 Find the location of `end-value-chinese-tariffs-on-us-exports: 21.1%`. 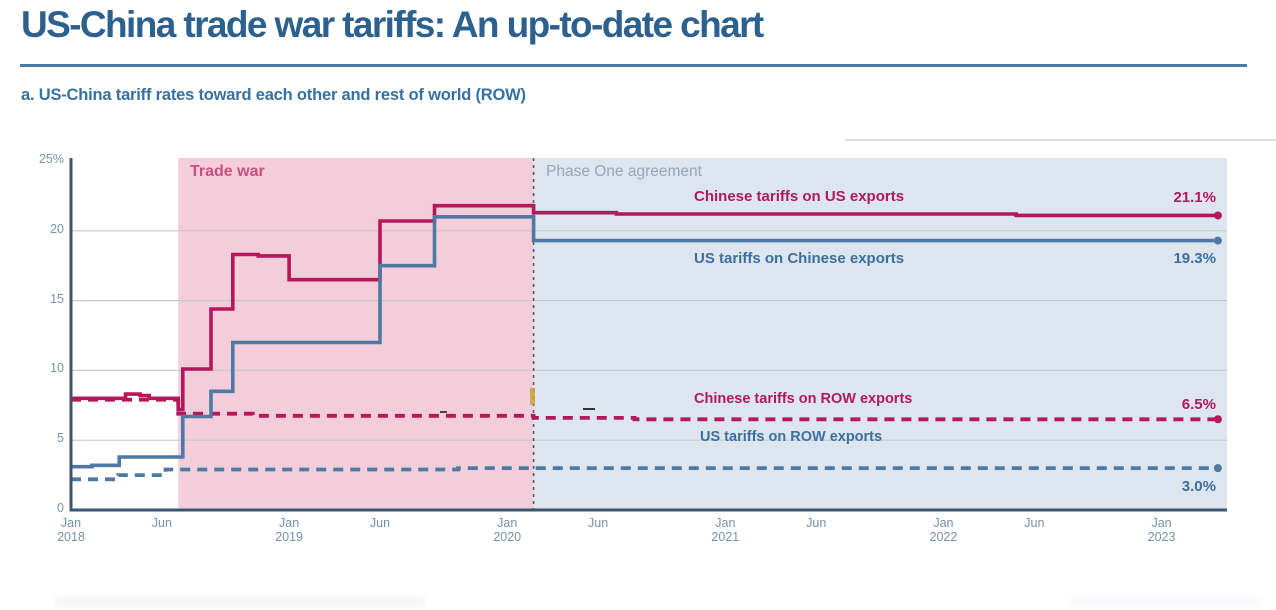

end-value-chinese-tariffs-on-us-exports: 21.1% is located at coordinates (1194, 197).